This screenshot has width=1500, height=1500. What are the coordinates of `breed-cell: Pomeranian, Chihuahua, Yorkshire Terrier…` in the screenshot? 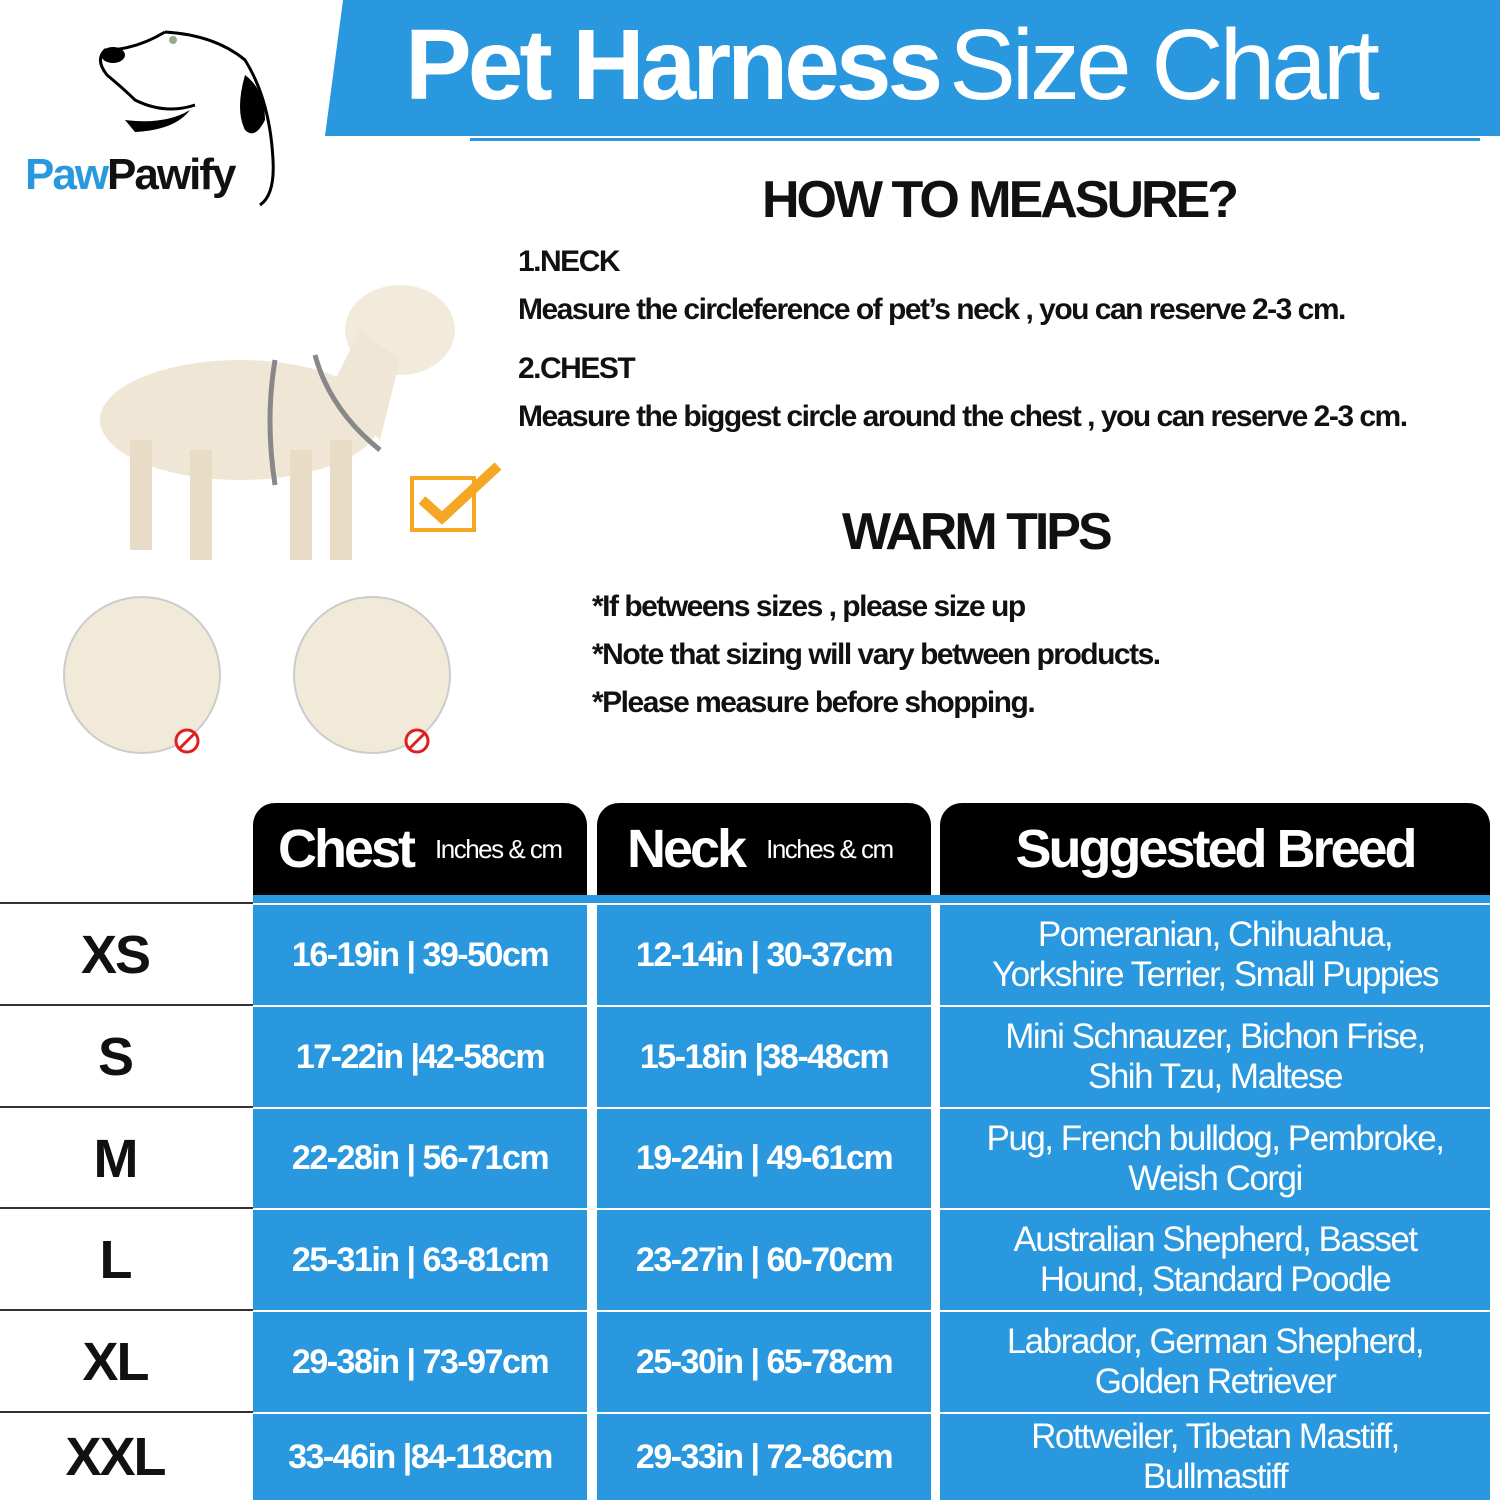 It's located at (1215, 955).